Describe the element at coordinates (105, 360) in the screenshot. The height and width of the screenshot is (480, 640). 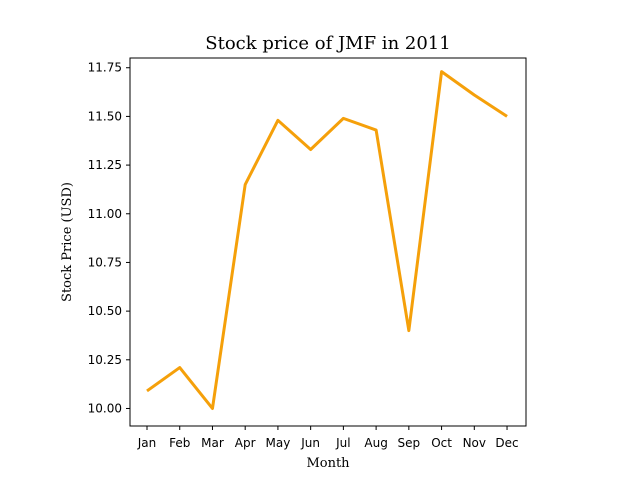
I see `y-tick-label: 10.25` at that location.